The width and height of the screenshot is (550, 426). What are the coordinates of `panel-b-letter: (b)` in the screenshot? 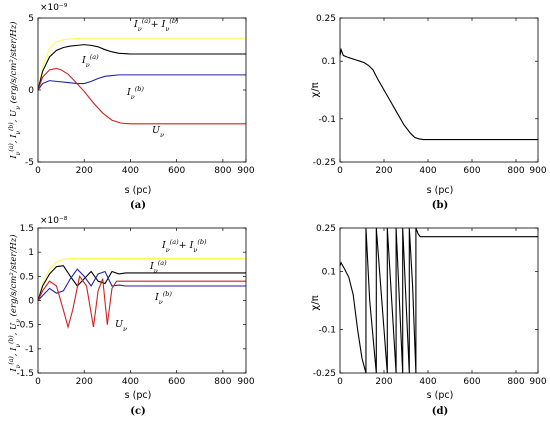 It's located at (440, 205).